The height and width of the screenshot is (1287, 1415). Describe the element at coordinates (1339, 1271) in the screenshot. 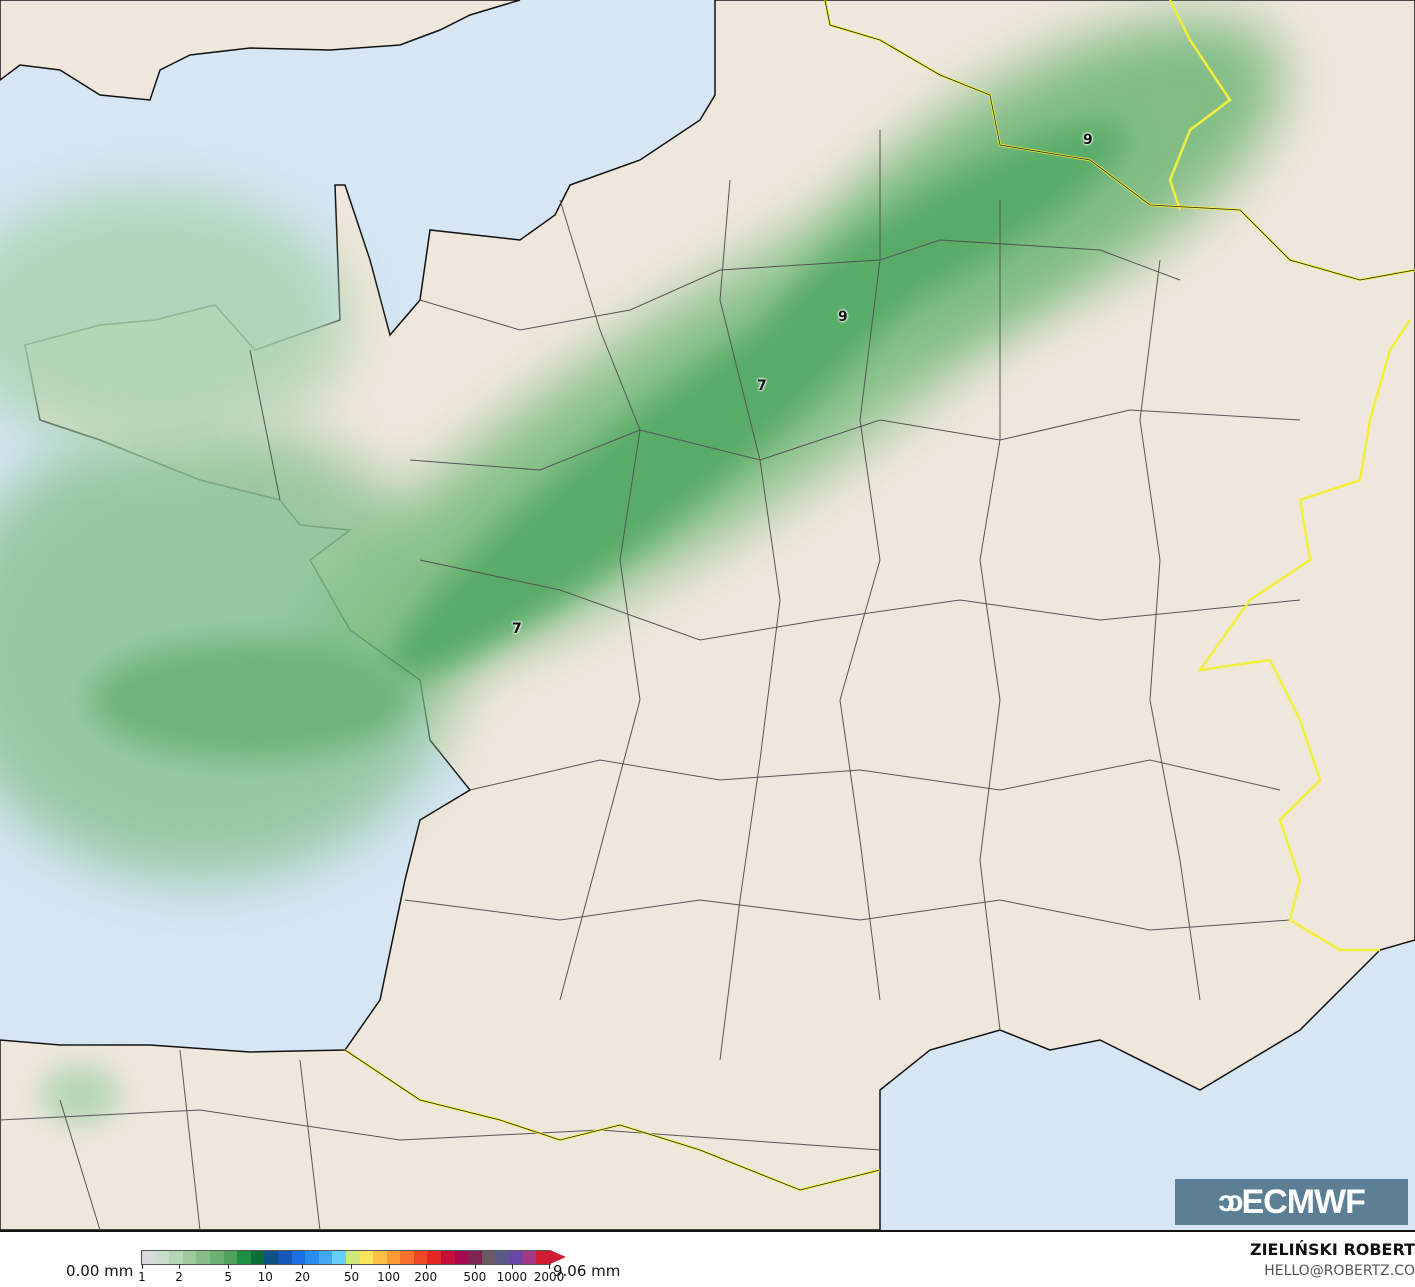

I see `author-email: HELLO@ROBERTZ.CO` at that location.